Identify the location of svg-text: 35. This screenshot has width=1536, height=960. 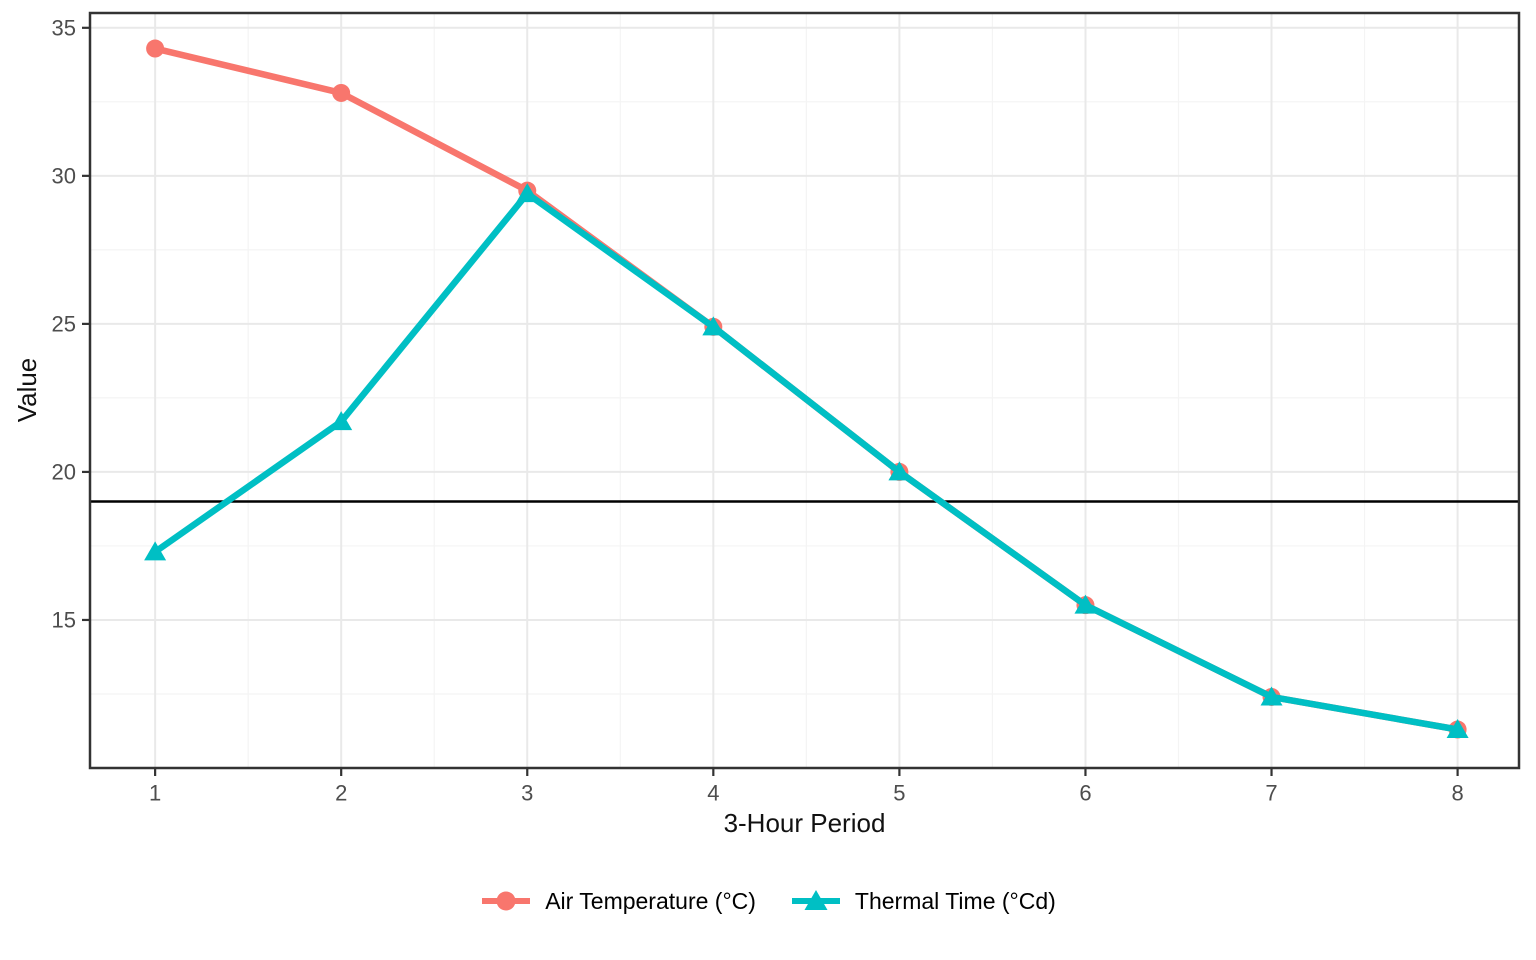
(64, 27).